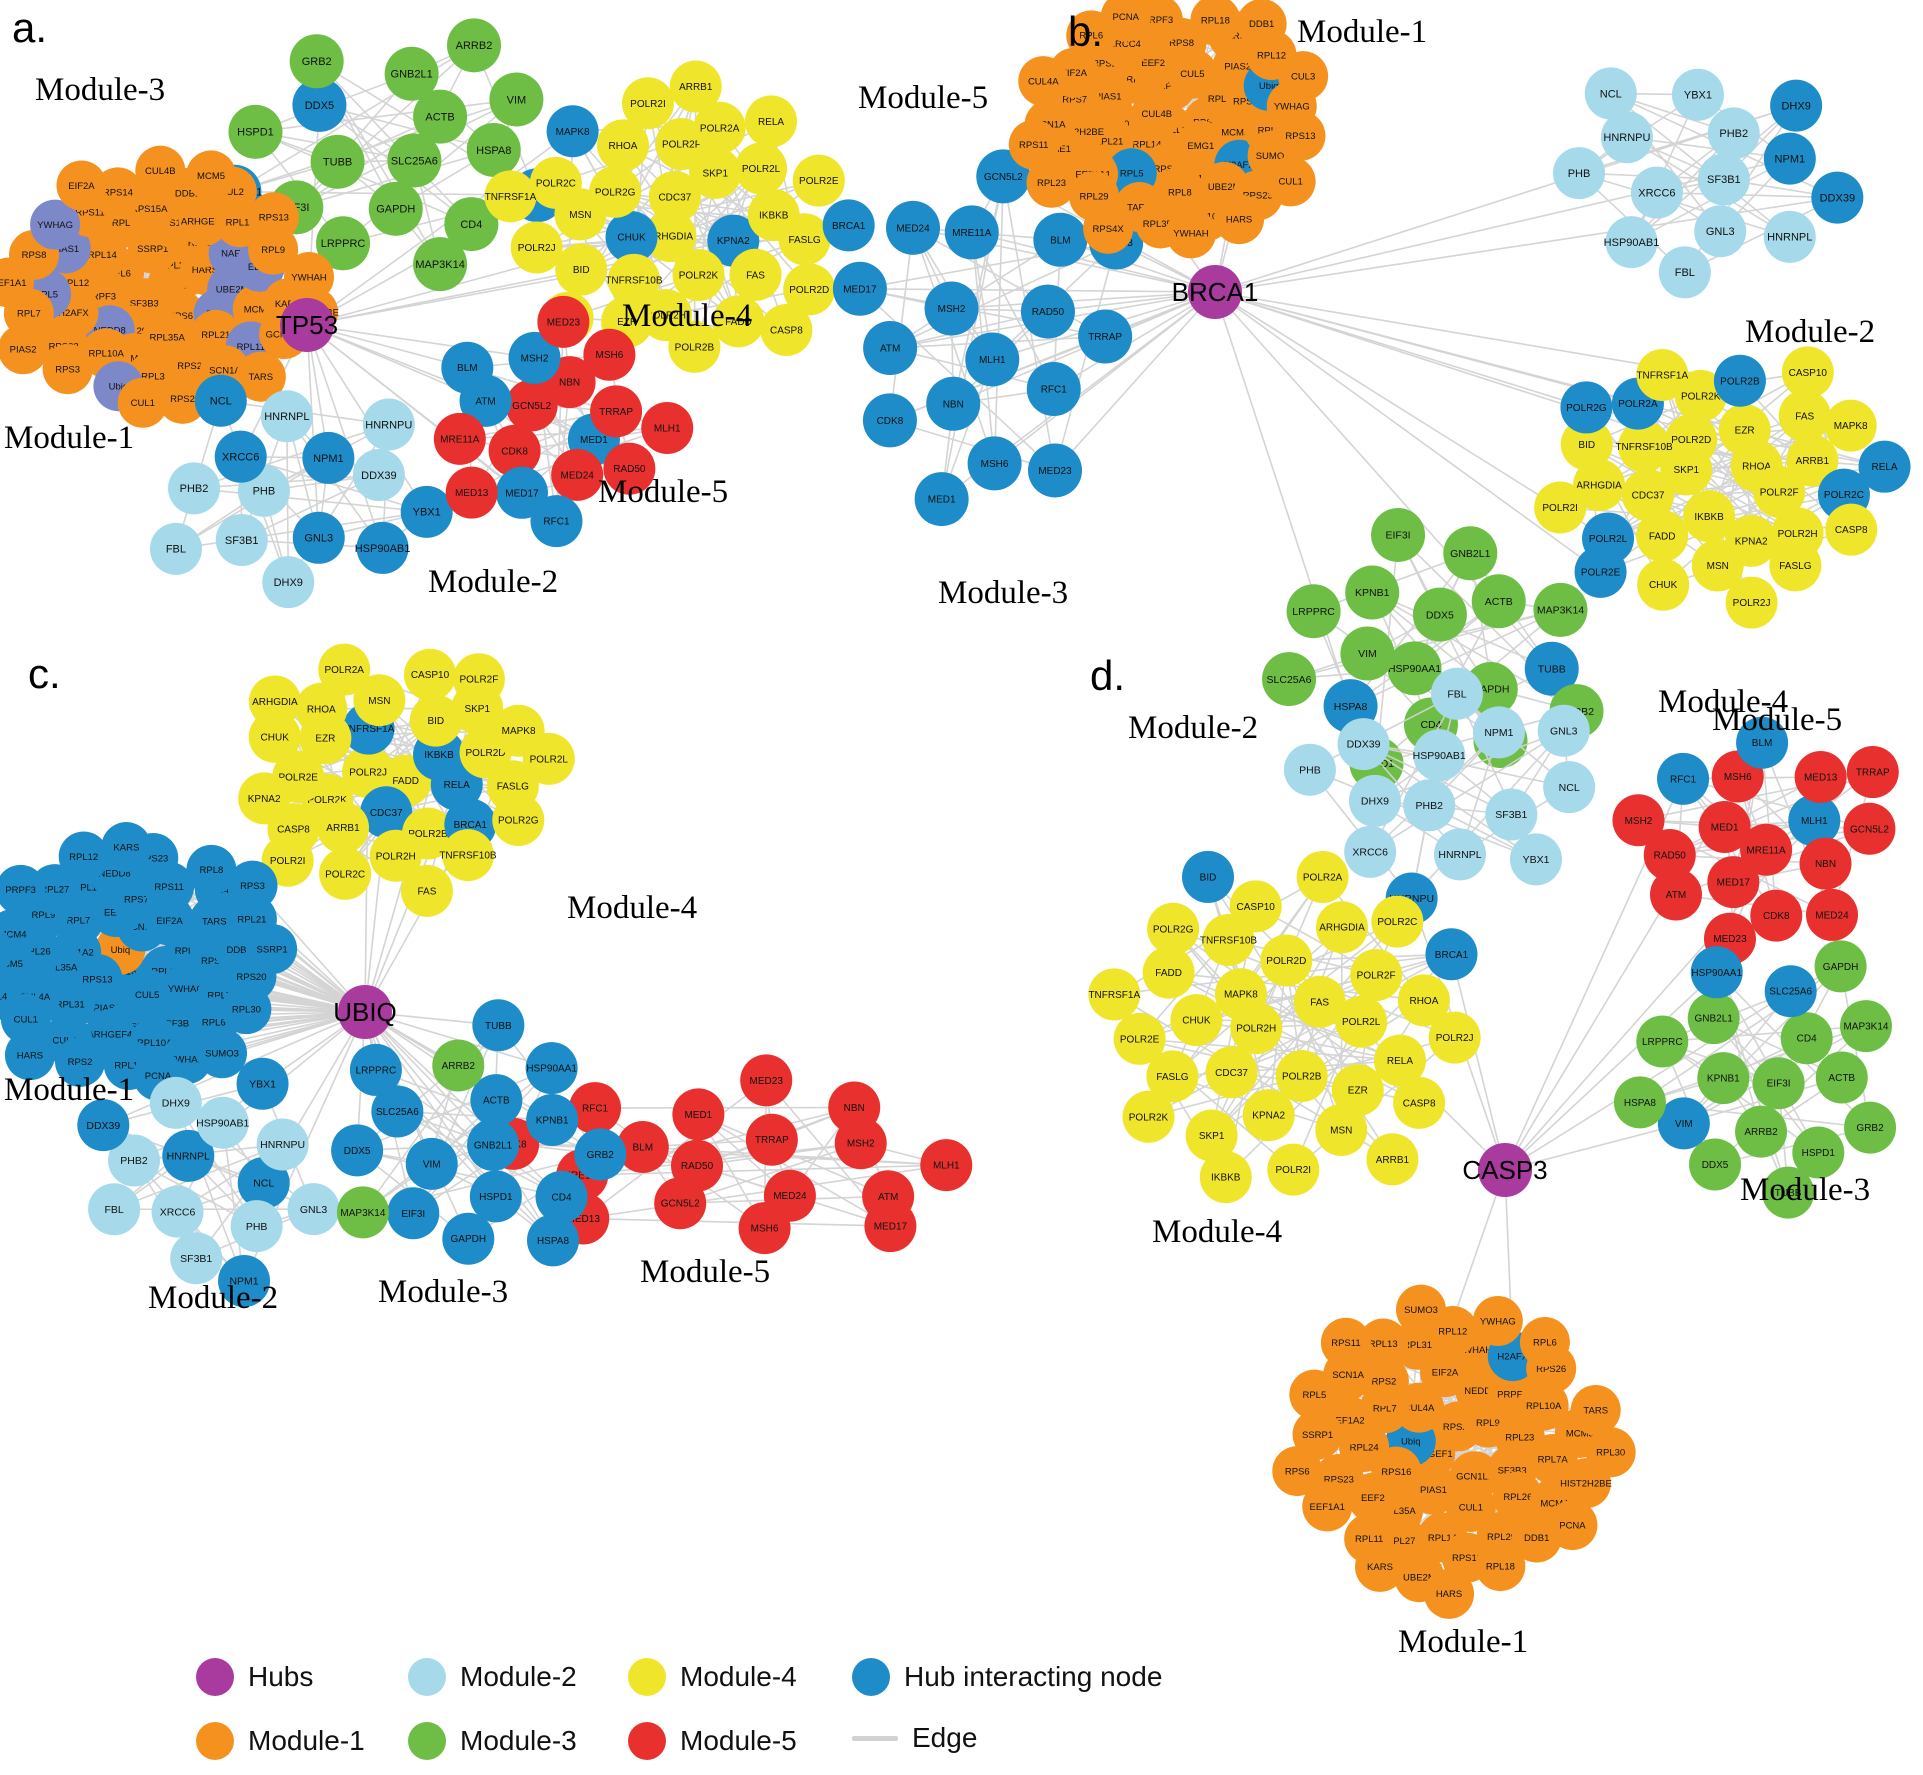 This screenshot has height=1775, width=1923. I want to click on node-BRCA1: BRCA1, so click(848, 225).